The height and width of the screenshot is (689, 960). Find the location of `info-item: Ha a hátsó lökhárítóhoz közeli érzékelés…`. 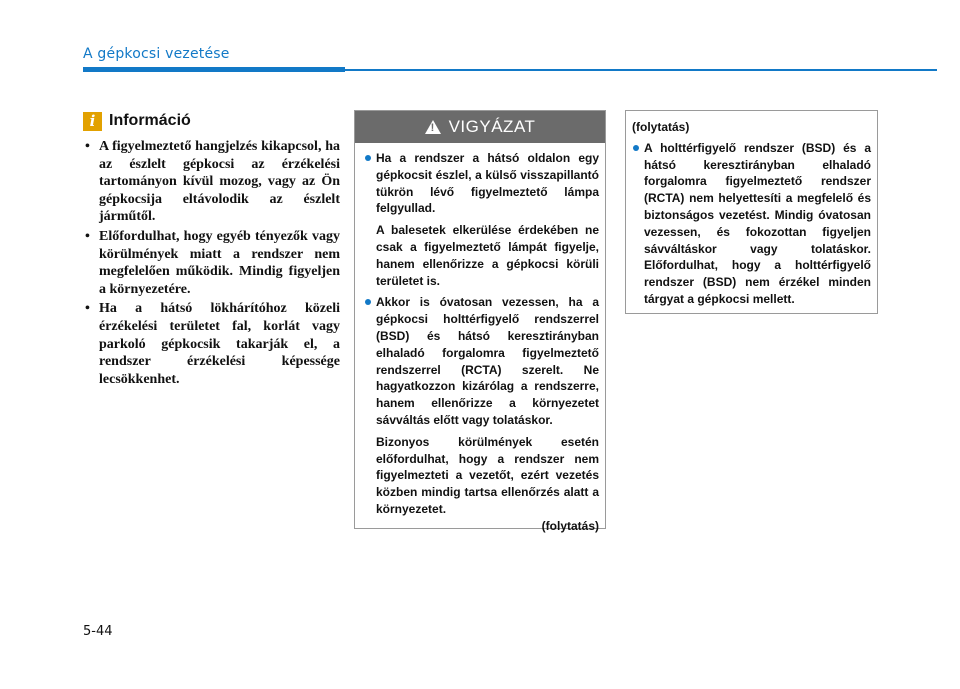

info-item: Ha a hátsó lökhárítóhoz közeli érzékelés… is located at coordinates (211, 344).